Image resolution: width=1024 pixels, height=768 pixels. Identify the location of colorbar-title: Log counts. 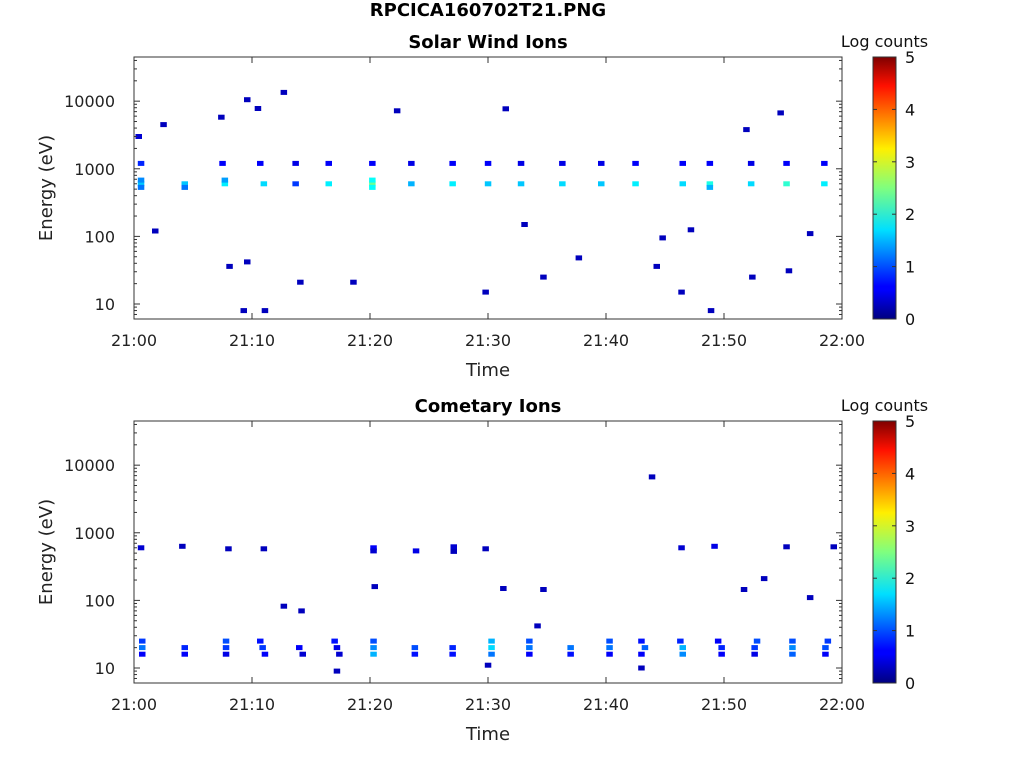
(884, 405).